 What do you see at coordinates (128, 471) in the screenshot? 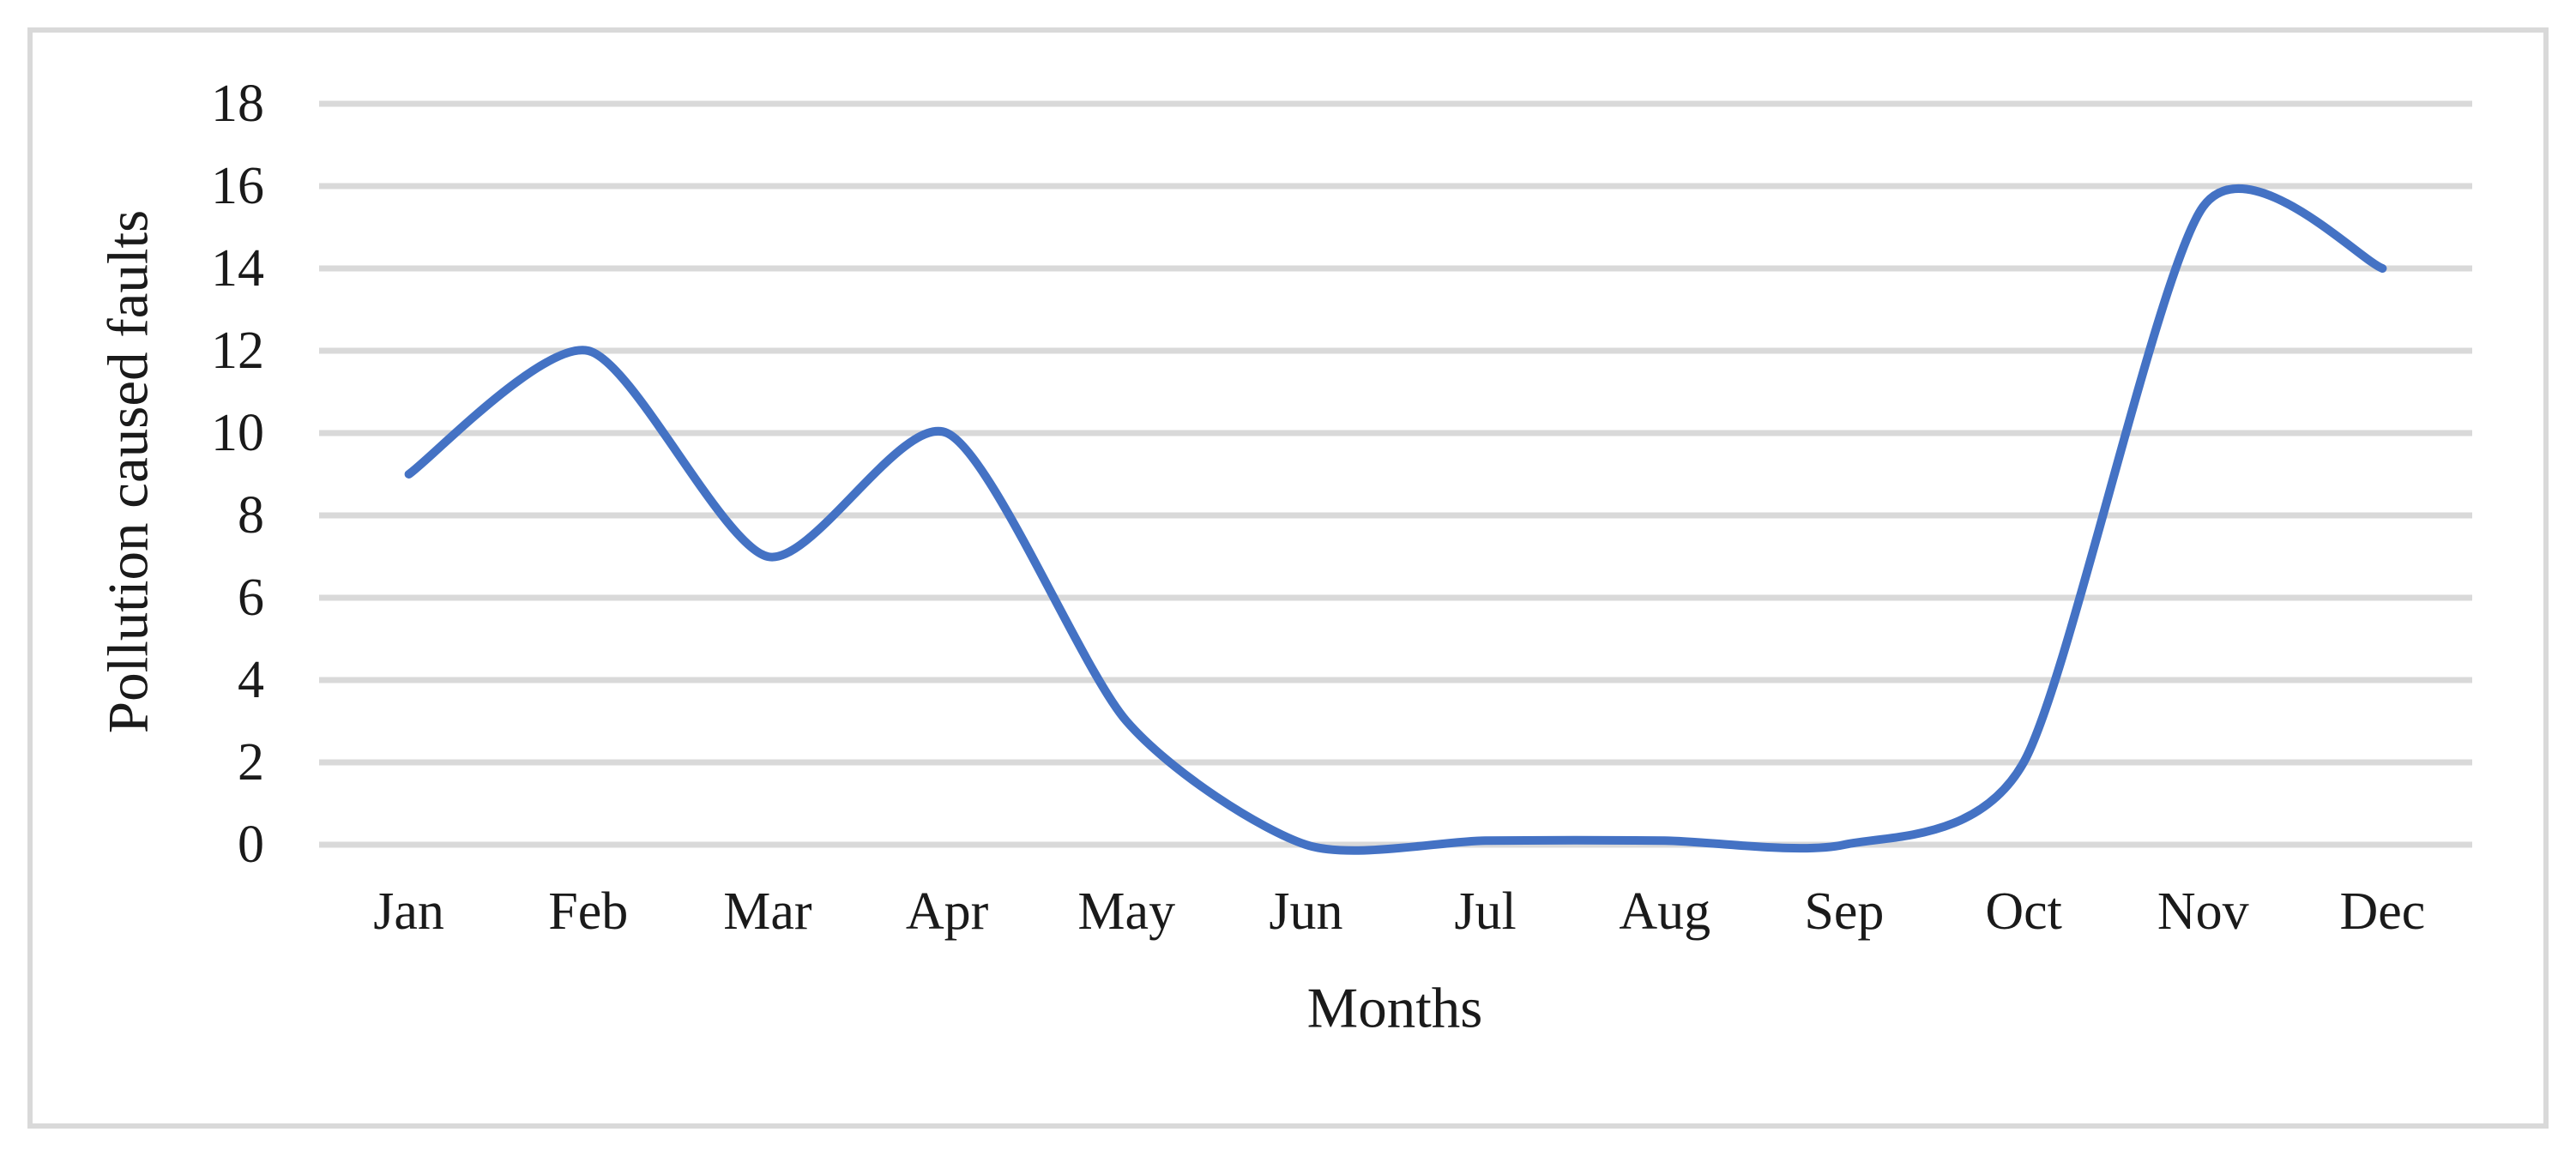
I see `y-axis-title: Pollution caused faults` at bounding box center [128, 471].